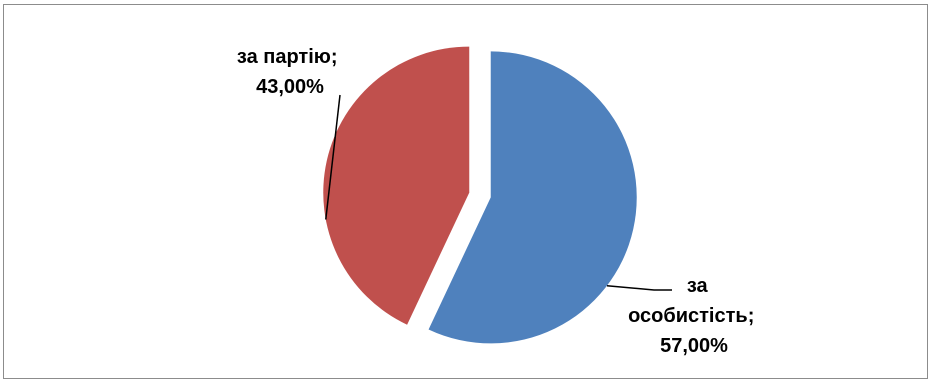 Image resolution: width=931 pixels, height=382 pixels. I want to click on slice-label: за особистість; 57,00%, so click(694, 316).